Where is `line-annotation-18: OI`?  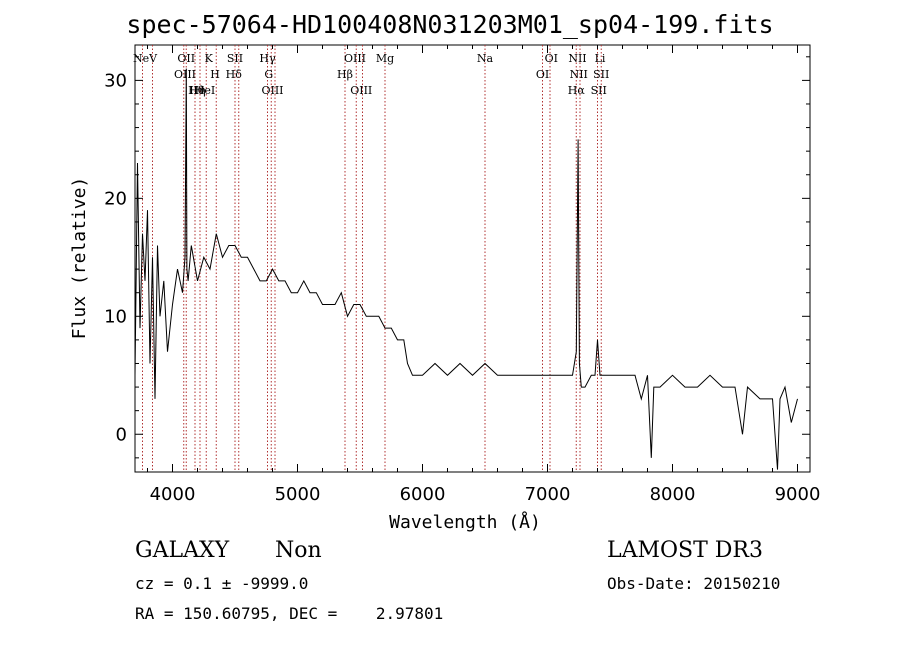 line-annotation-18: OI is located at coordinates (551, 58).